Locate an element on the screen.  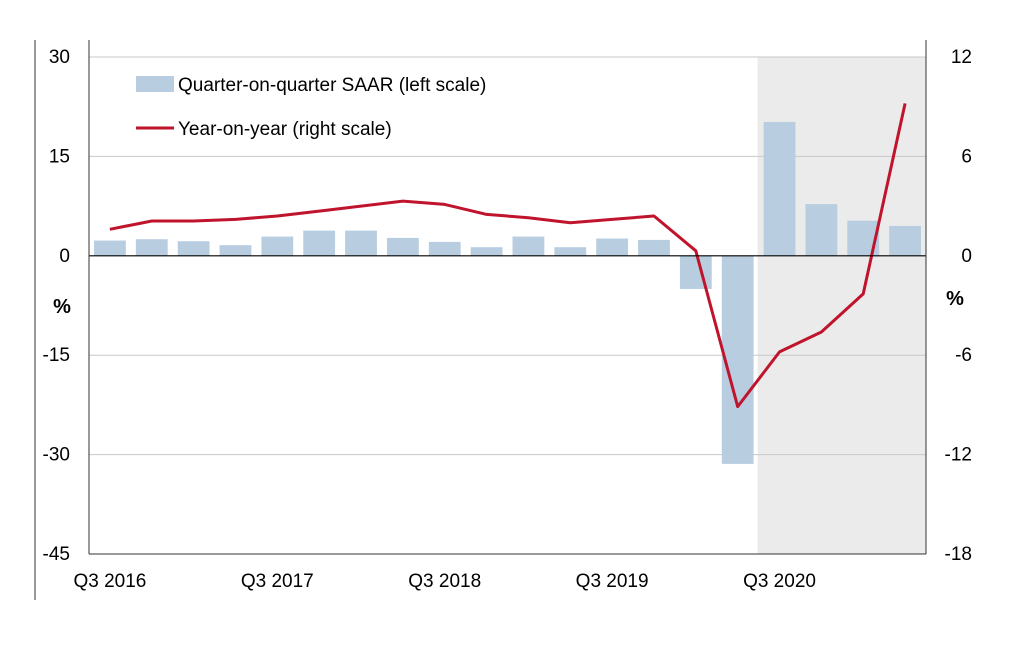
right-tick-label-2: 0 is located at coordinates (966, 256).